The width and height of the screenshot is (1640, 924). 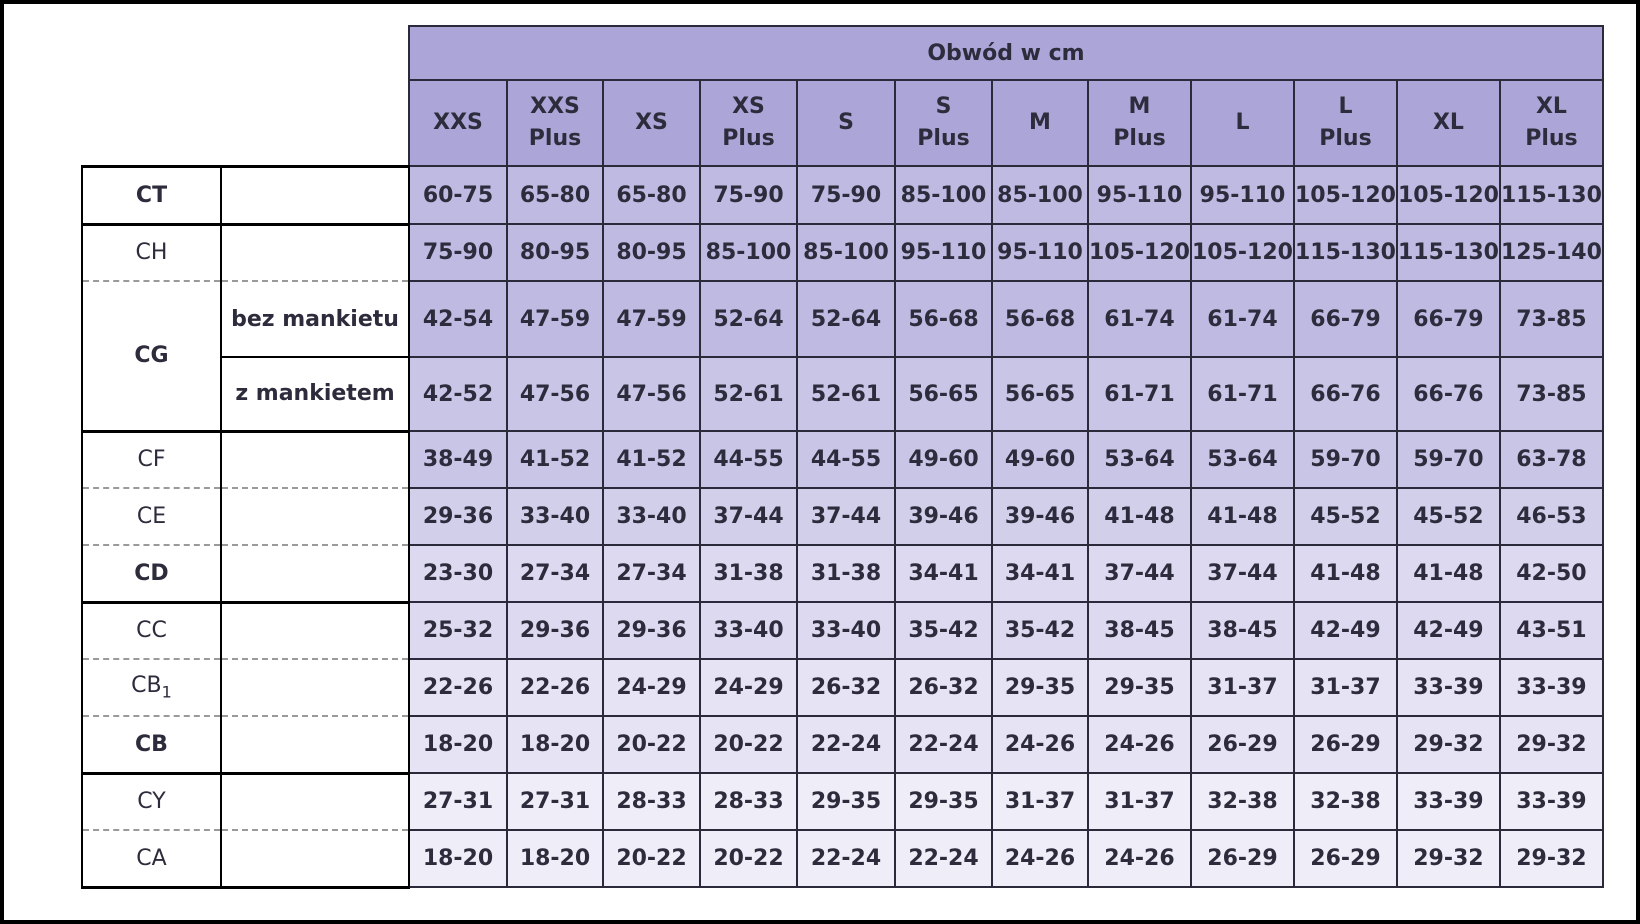 I want to click on table-title: Obwód w cm, so click(x=1006, y=53).